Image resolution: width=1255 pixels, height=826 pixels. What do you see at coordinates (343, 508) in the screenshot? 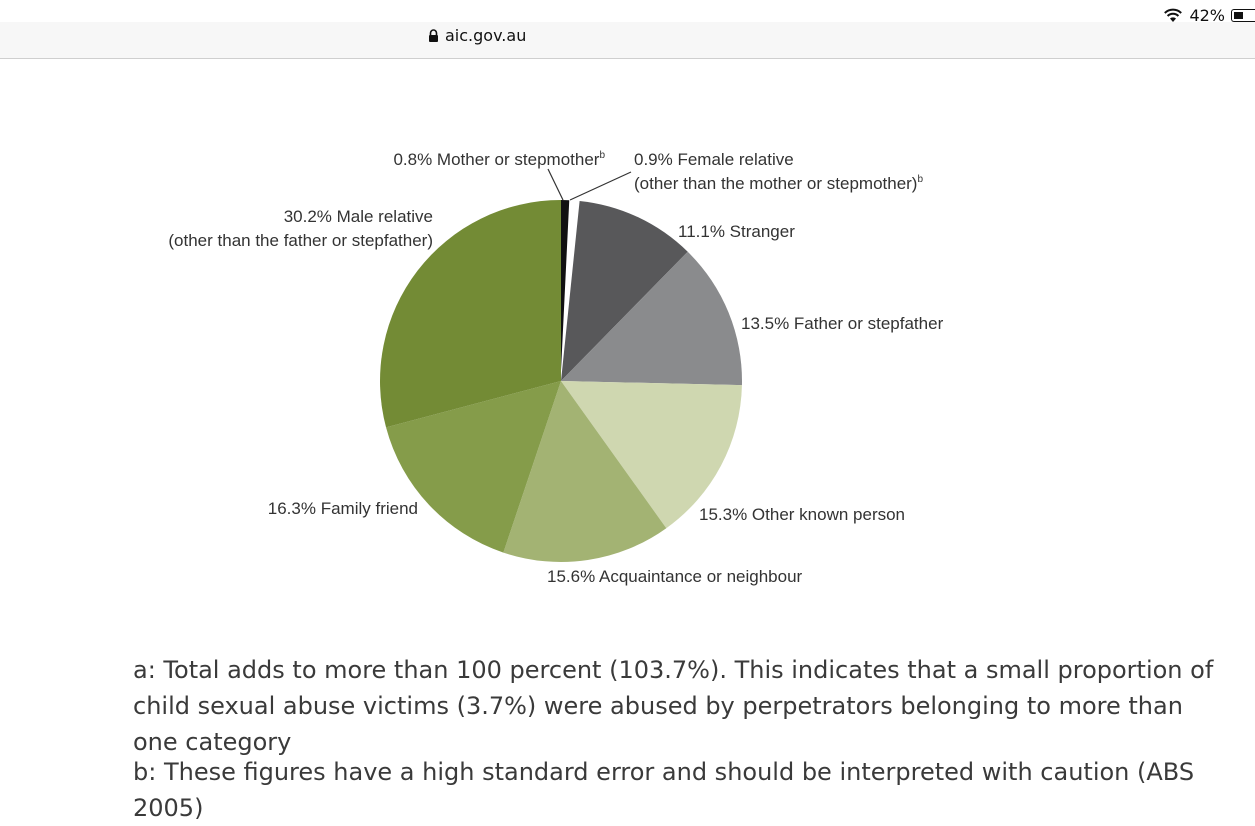
I see `slice-label: 16.3% Family friend` at bounding box center [343, 508].